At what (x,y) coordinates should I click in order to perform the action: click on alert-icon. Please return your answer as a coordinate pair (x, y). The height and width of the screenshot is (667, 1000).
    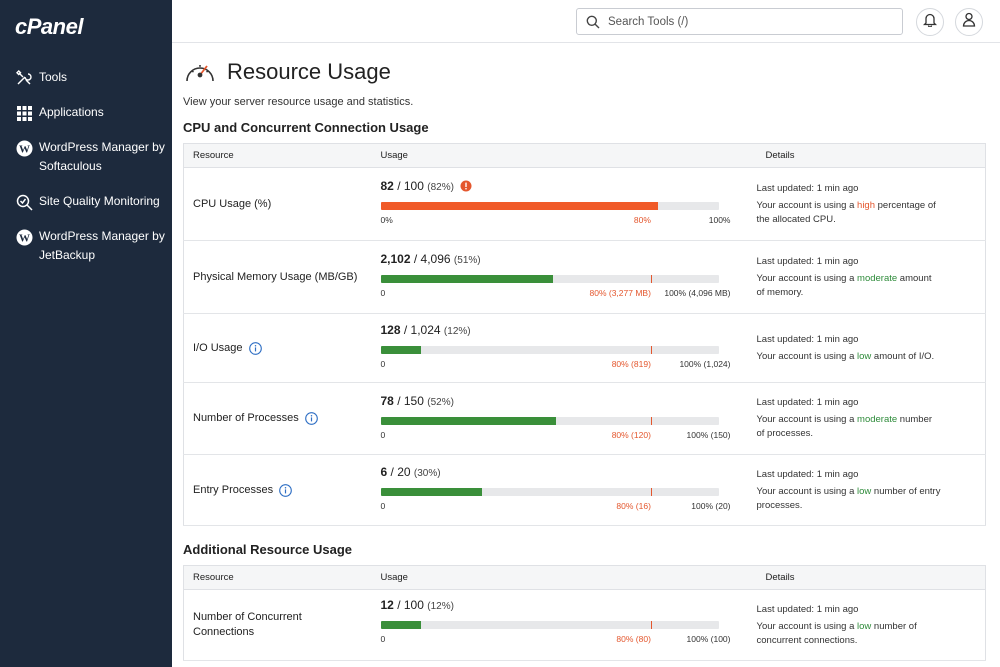
    Looking at the image, I should click on (466, 186).